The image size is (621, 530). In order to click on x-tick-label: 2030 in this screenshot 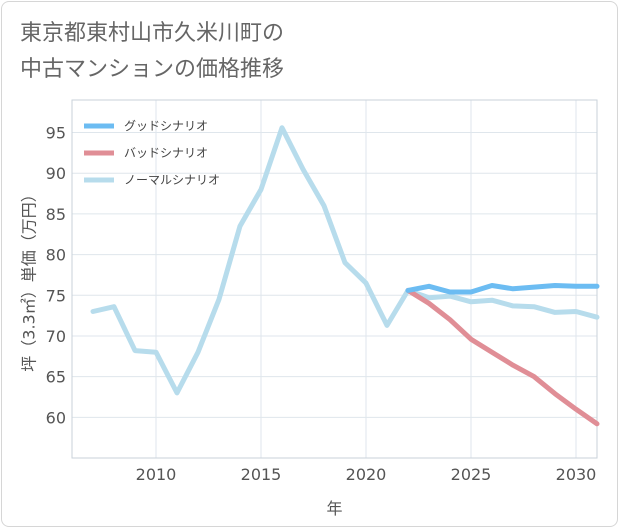, I will do `click(576, 474)`.